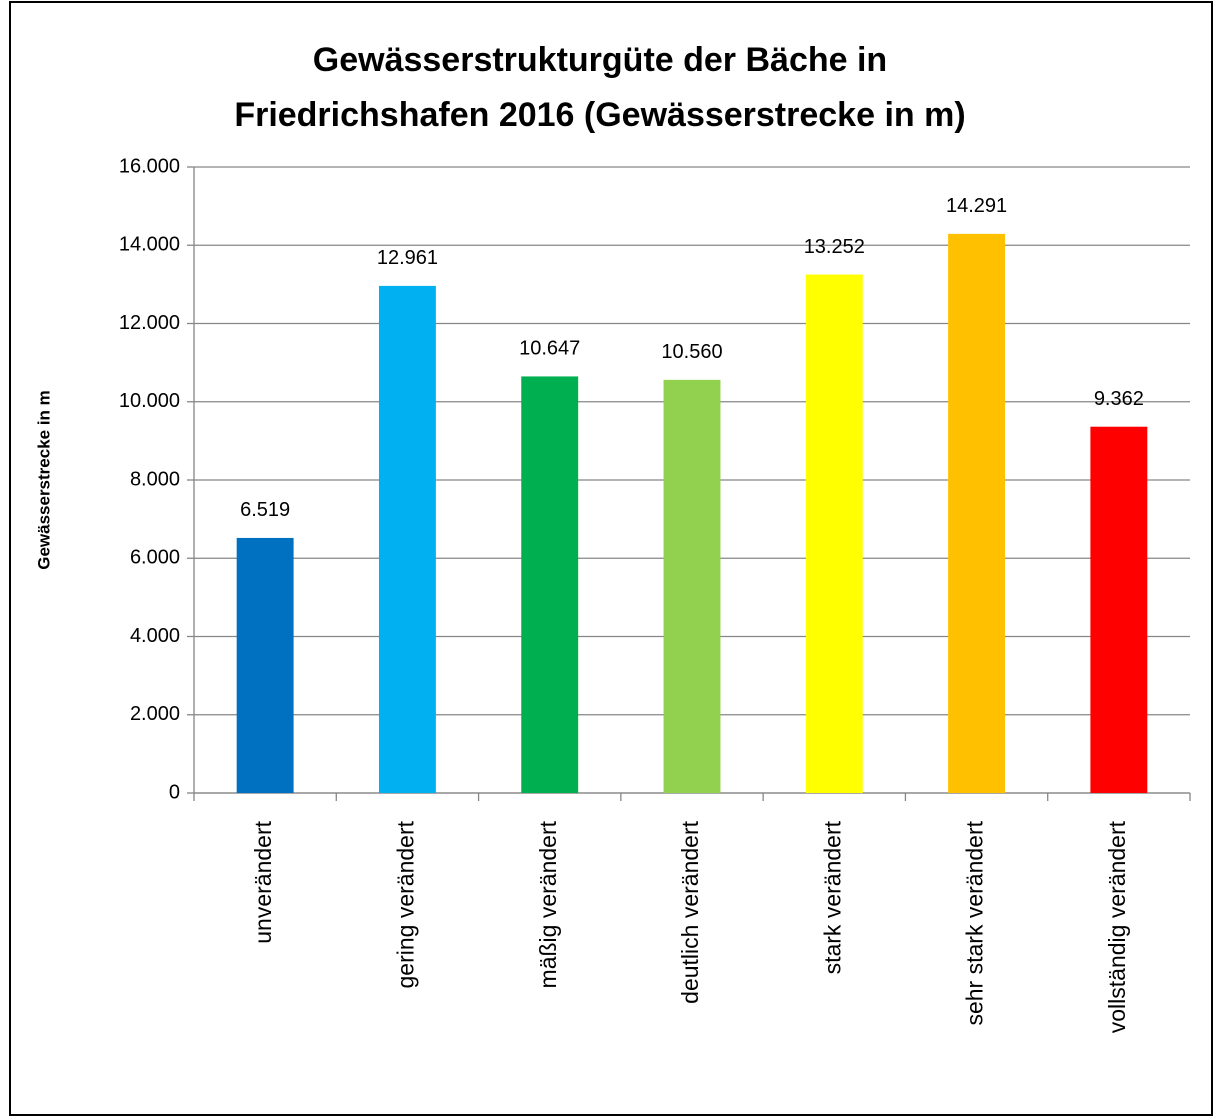 The height and width of the screenshot is (1118, 1215). Describe the element at coordinates (549, 349) in the screenshot. I see `value-label: 10.647` at that location.